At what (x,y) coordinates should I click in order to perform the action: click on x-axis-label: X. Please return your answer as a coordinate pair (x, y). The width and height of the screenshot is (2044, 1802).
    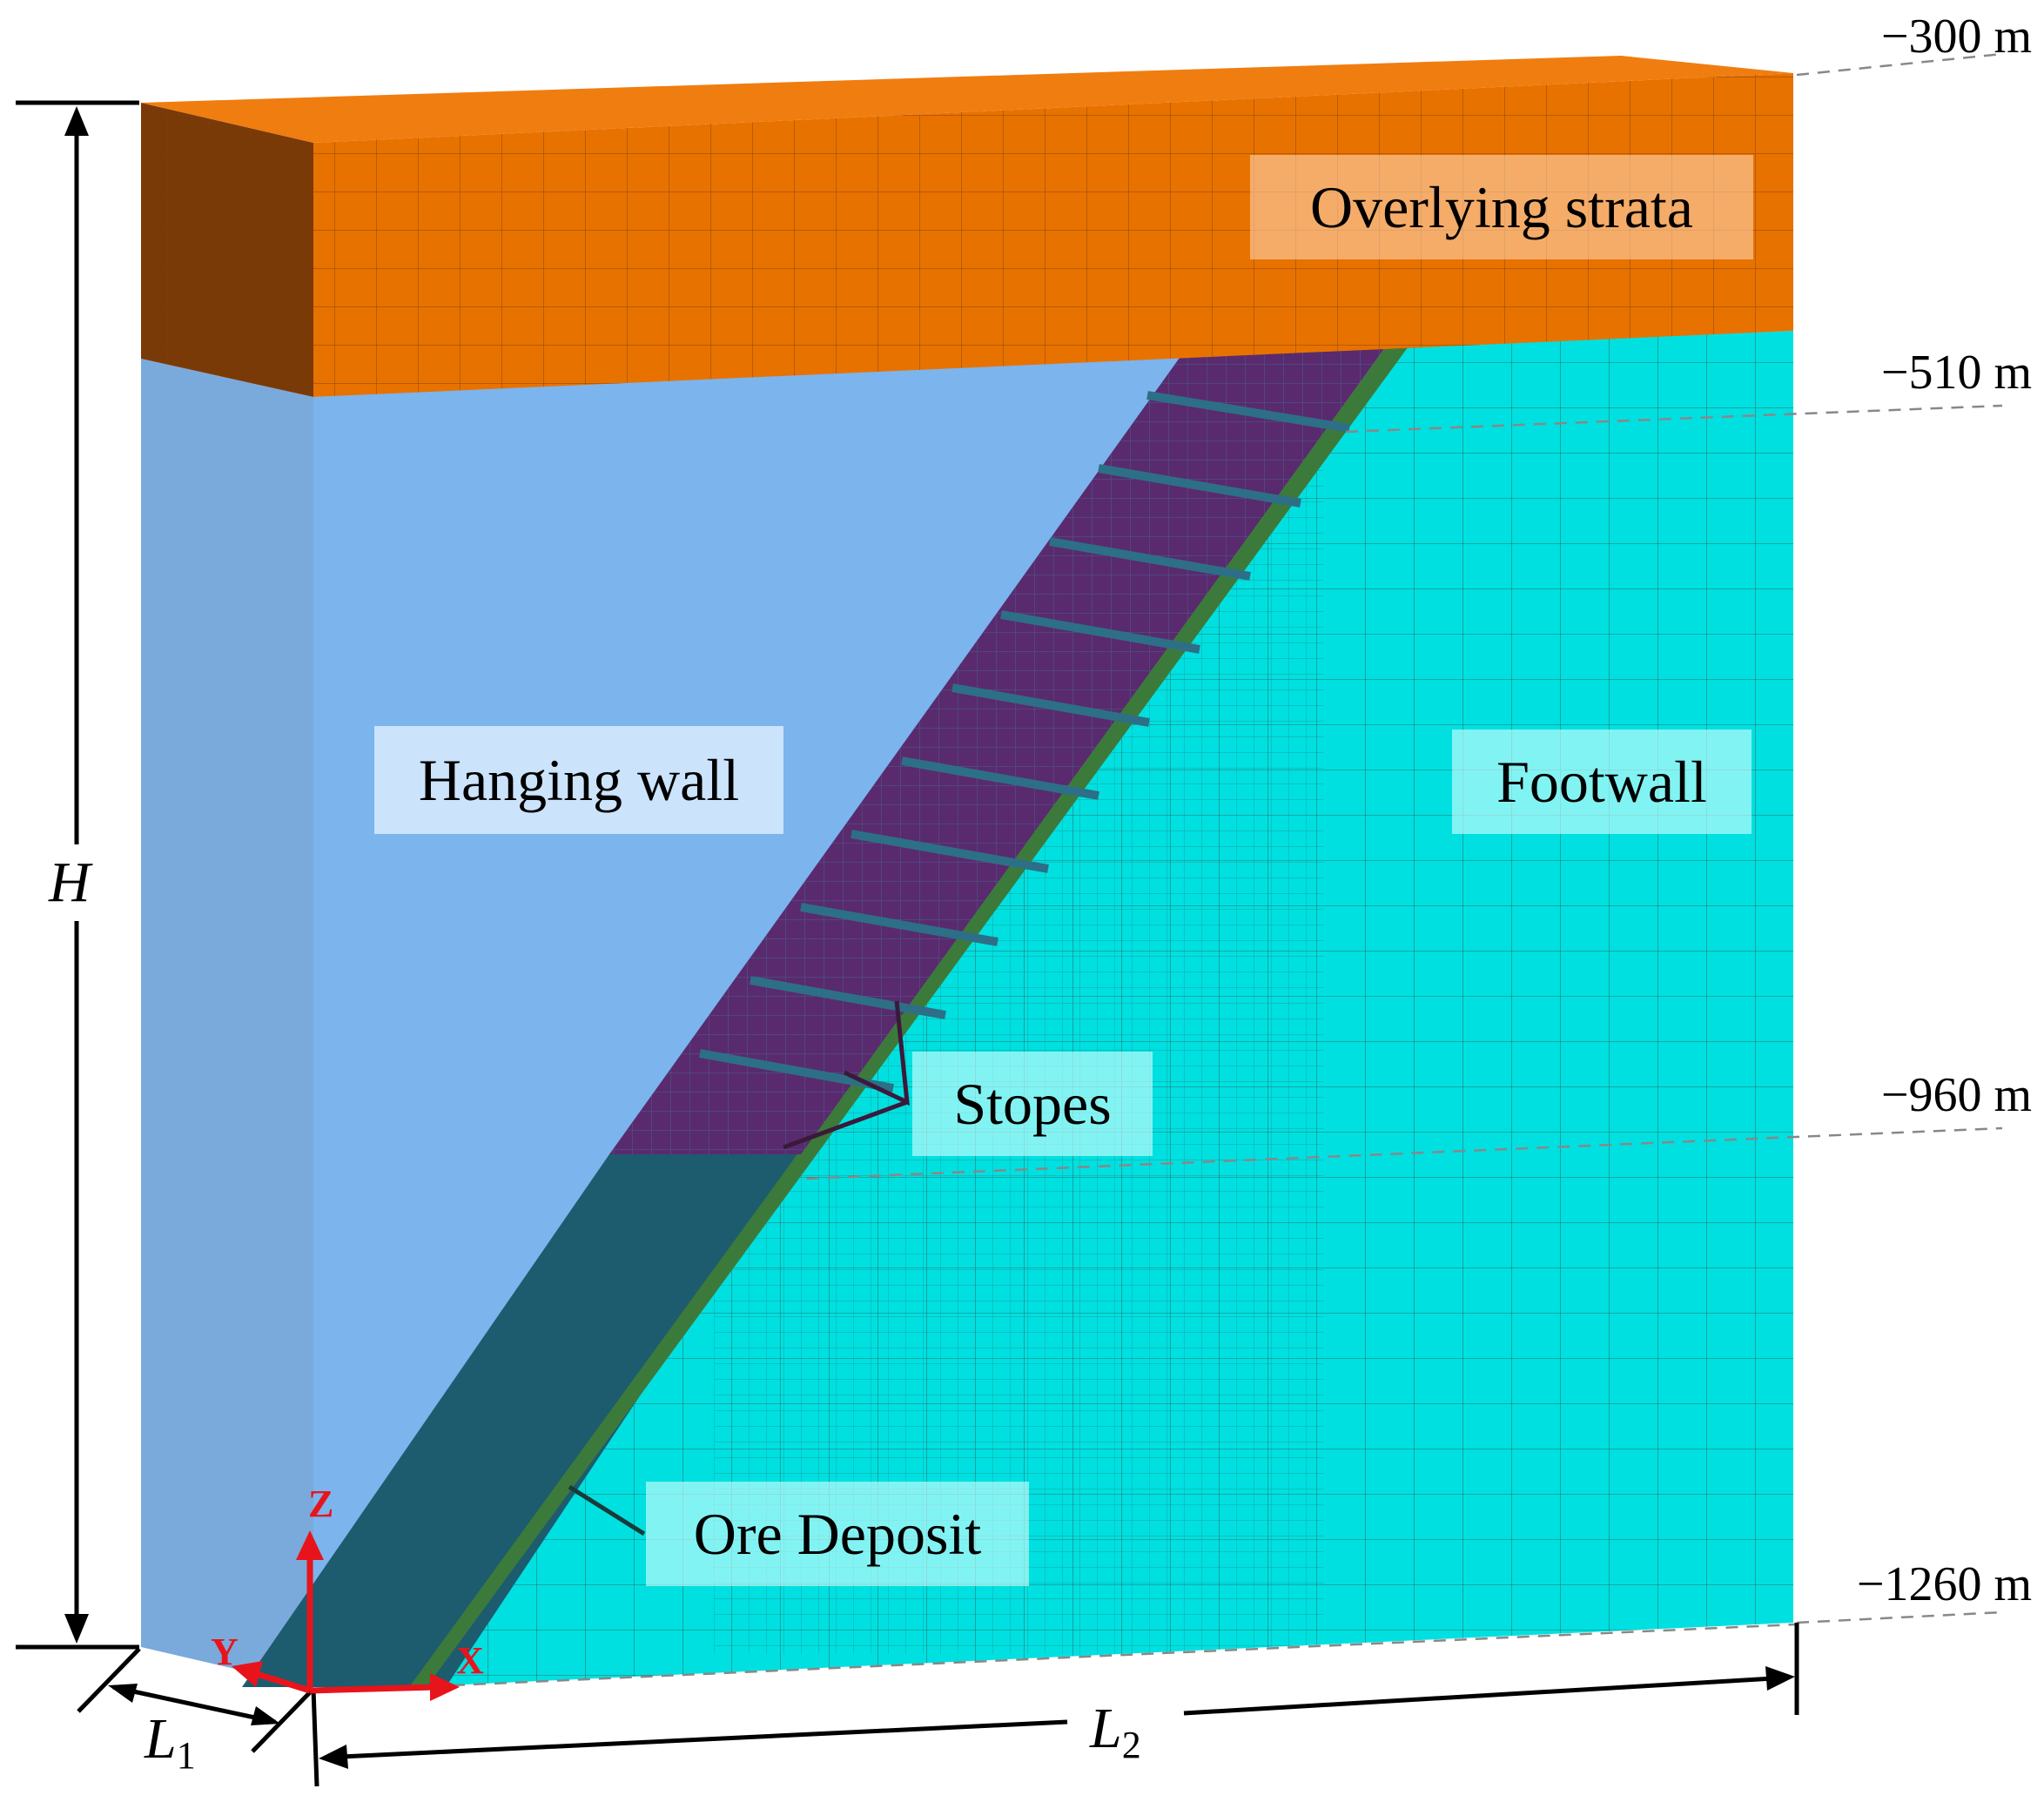
    Looking at the image, I should click on (470, 1660).